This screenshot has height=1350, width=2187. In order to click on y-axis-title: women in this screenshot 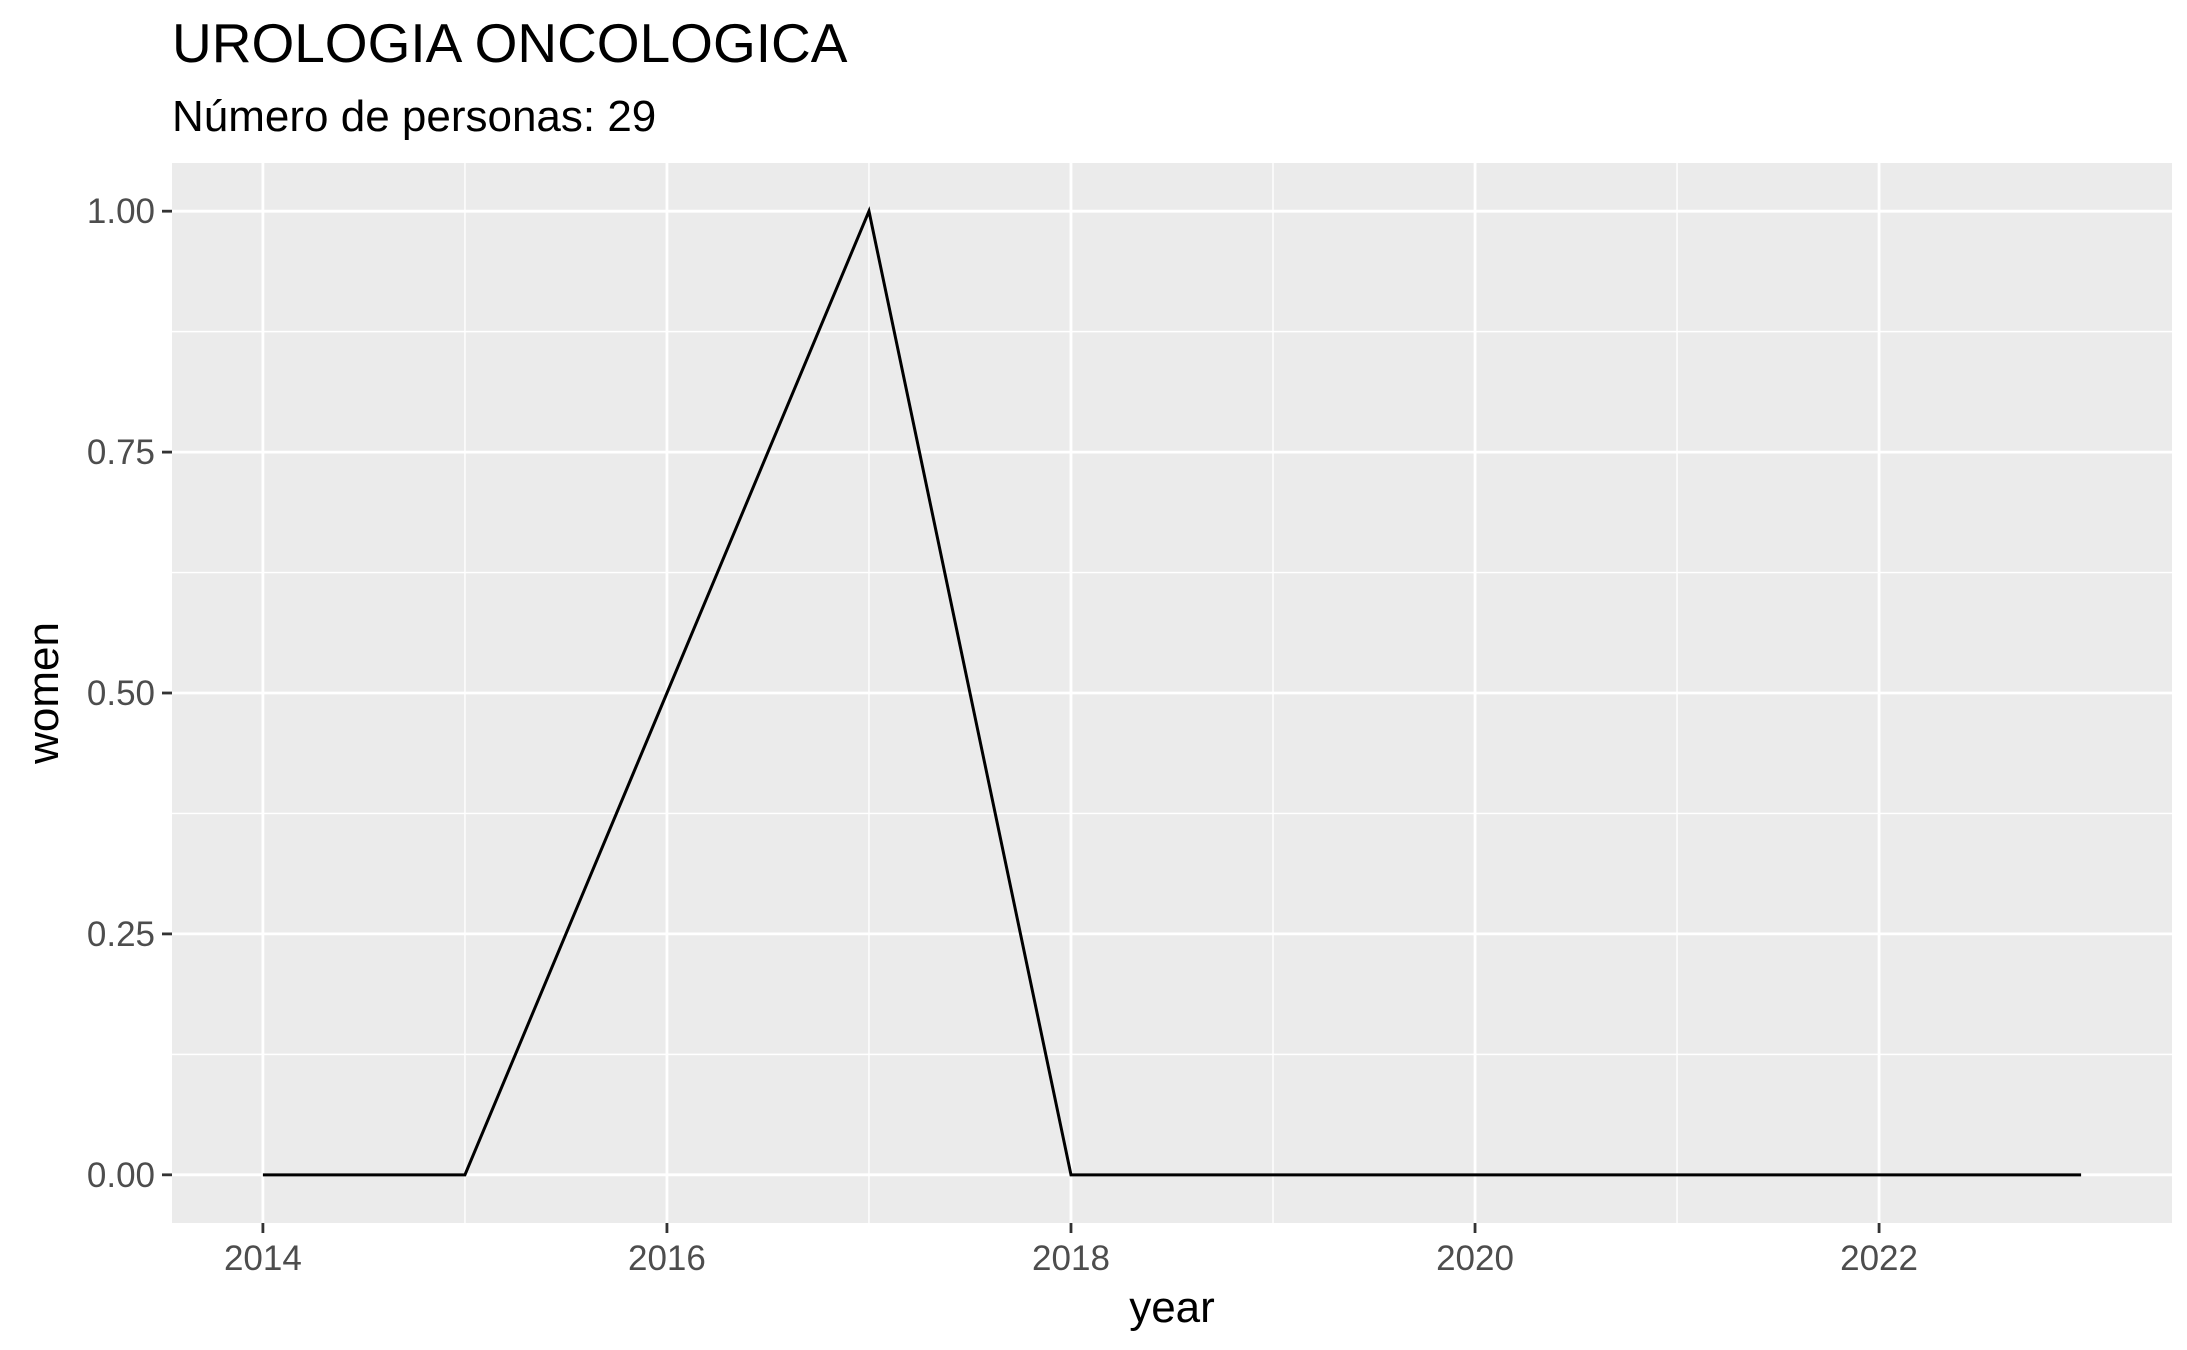, I will do `click(43, 693)`.